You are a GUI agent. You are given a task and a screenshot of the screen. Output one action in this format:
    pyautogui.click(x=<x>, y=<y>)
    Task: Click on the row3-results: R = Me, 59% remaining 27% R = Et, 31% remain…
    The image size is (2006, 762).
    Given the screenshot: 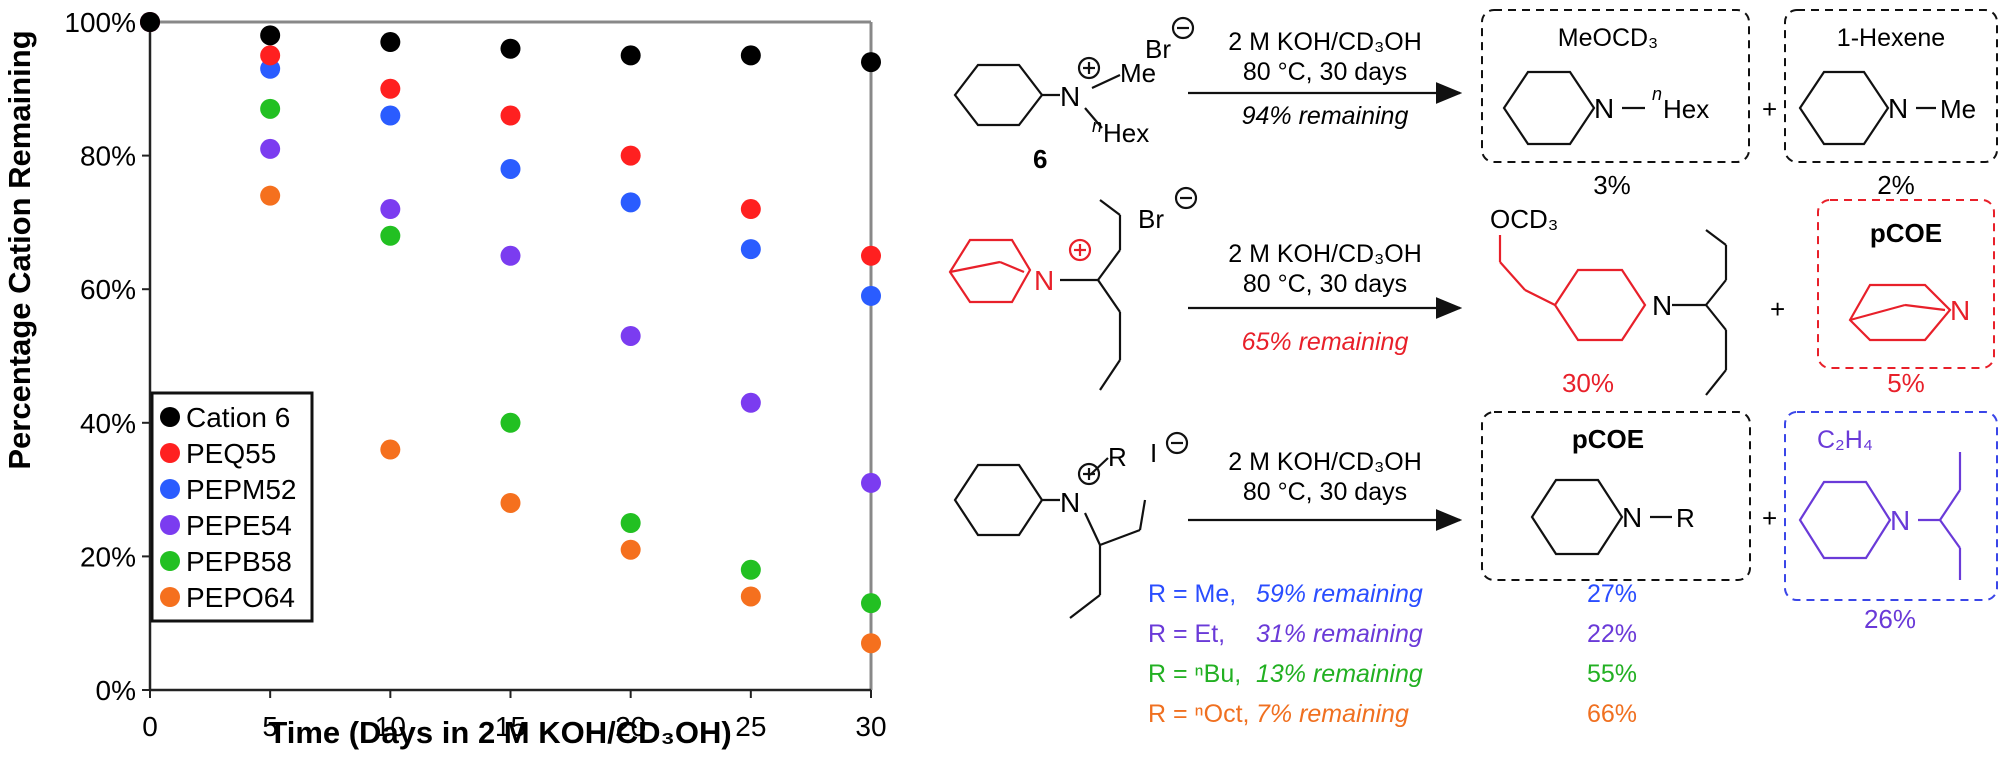 What is the action you would take?
    pyautogui.click(x=1392, y=654)
    